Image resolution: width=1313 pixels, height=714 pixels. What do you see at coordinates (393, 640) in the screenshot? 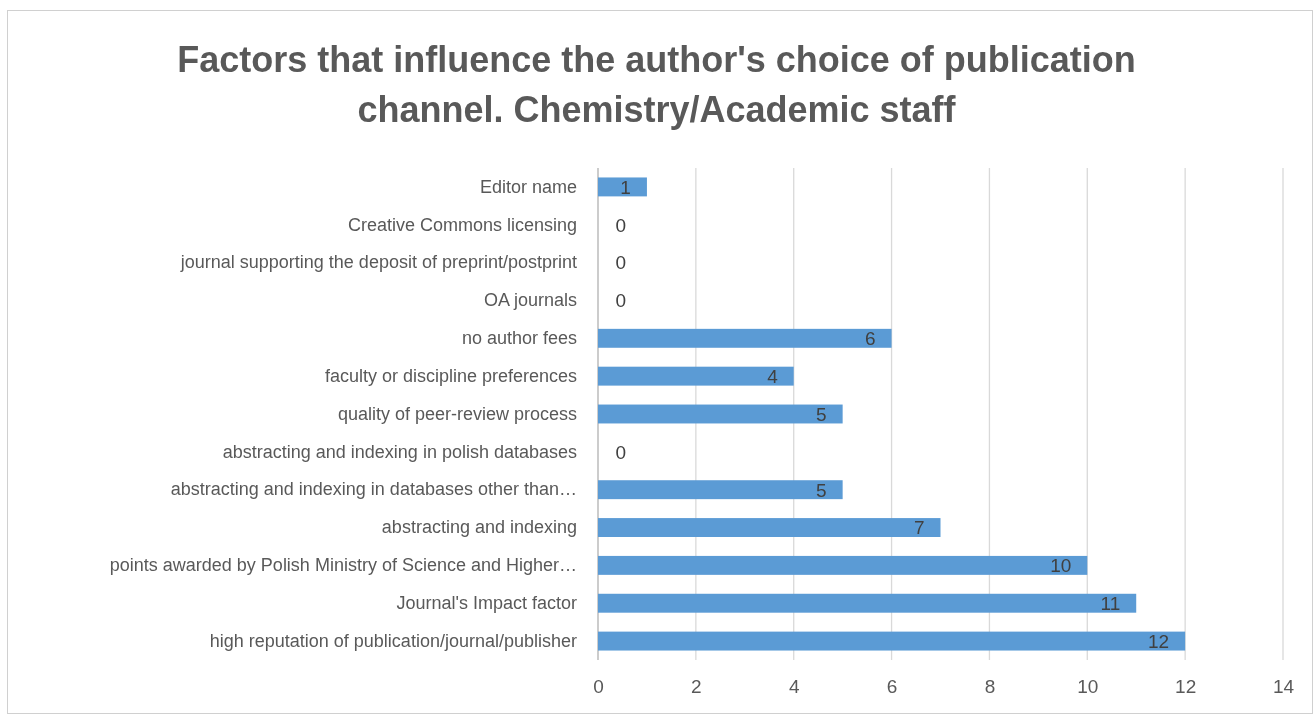
I see `y-tick-label: high reputation of publication/journal/publisher` at bounding box center [393, 640].